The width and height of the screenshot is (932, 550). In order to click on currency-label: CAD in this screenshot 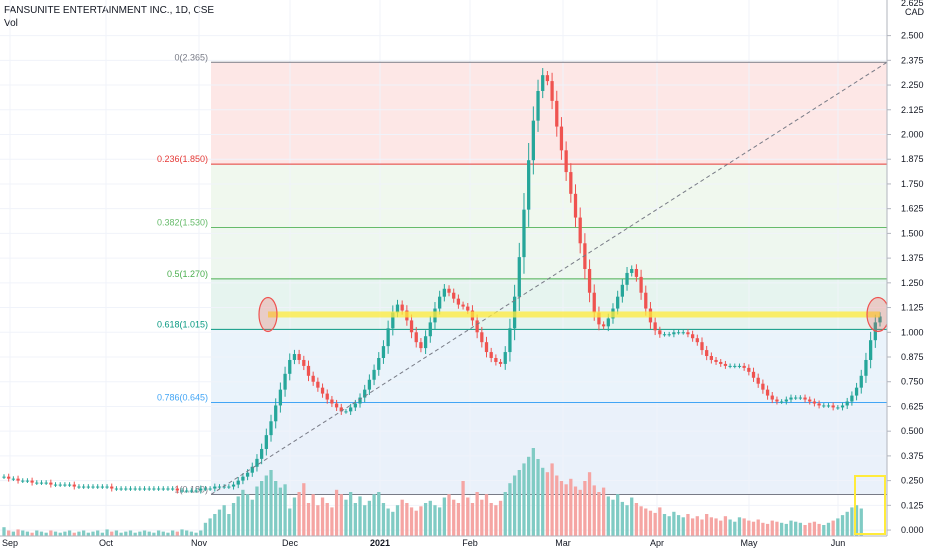, I will do `click(915, 12)`.